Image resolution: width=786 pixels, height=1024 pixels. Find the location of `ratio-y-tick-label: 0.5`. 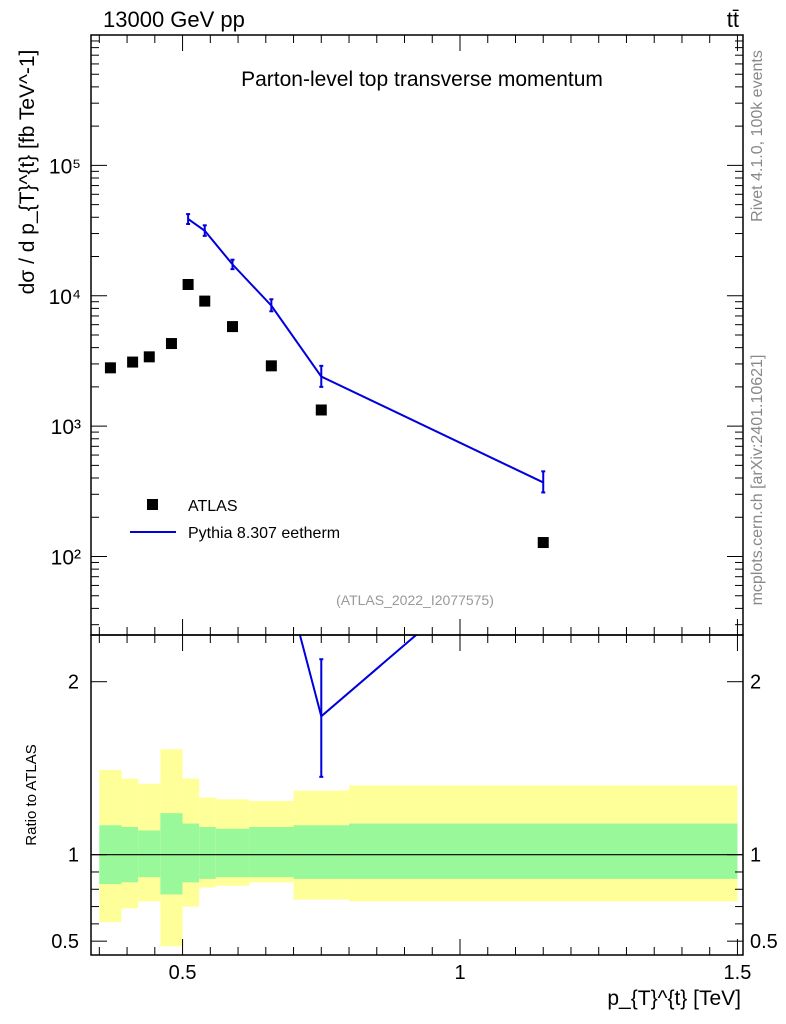

ratio-y-tick-label: 0.5 is located at coordinates (65, 942).